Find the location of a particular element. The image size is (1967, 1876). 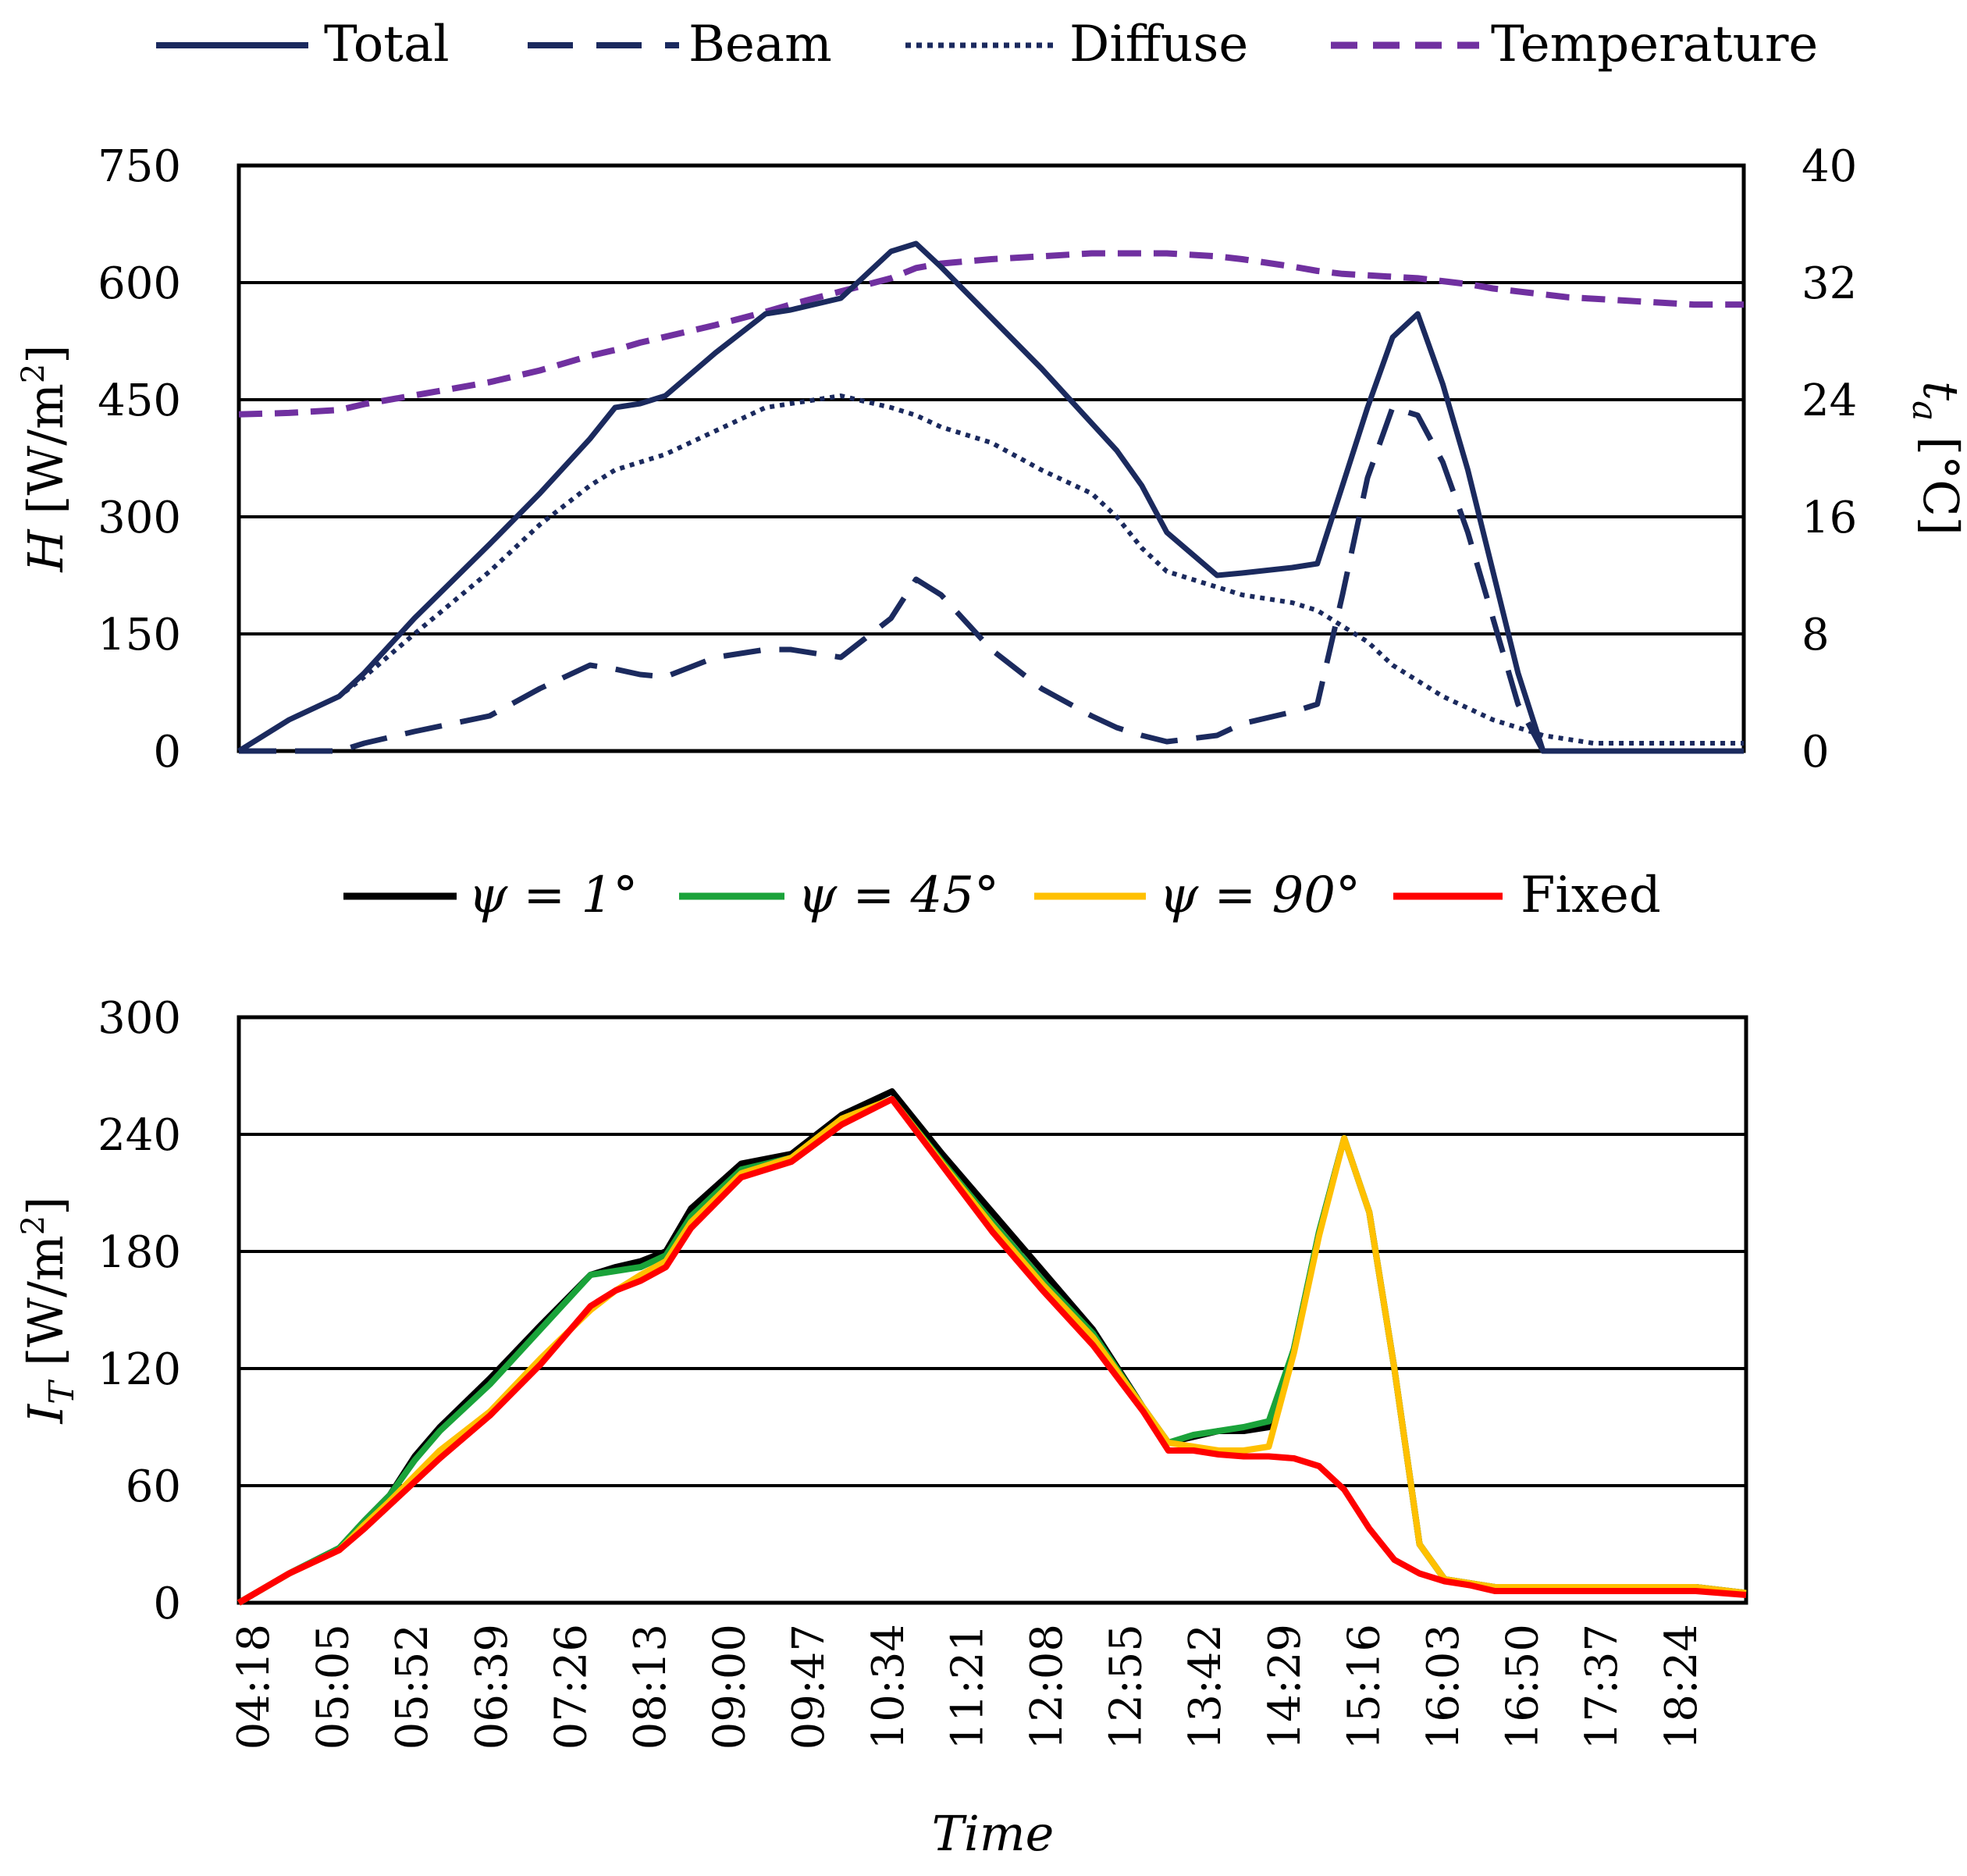

chart2-ytick-label: 120 is located at coordinates (139, 1369).